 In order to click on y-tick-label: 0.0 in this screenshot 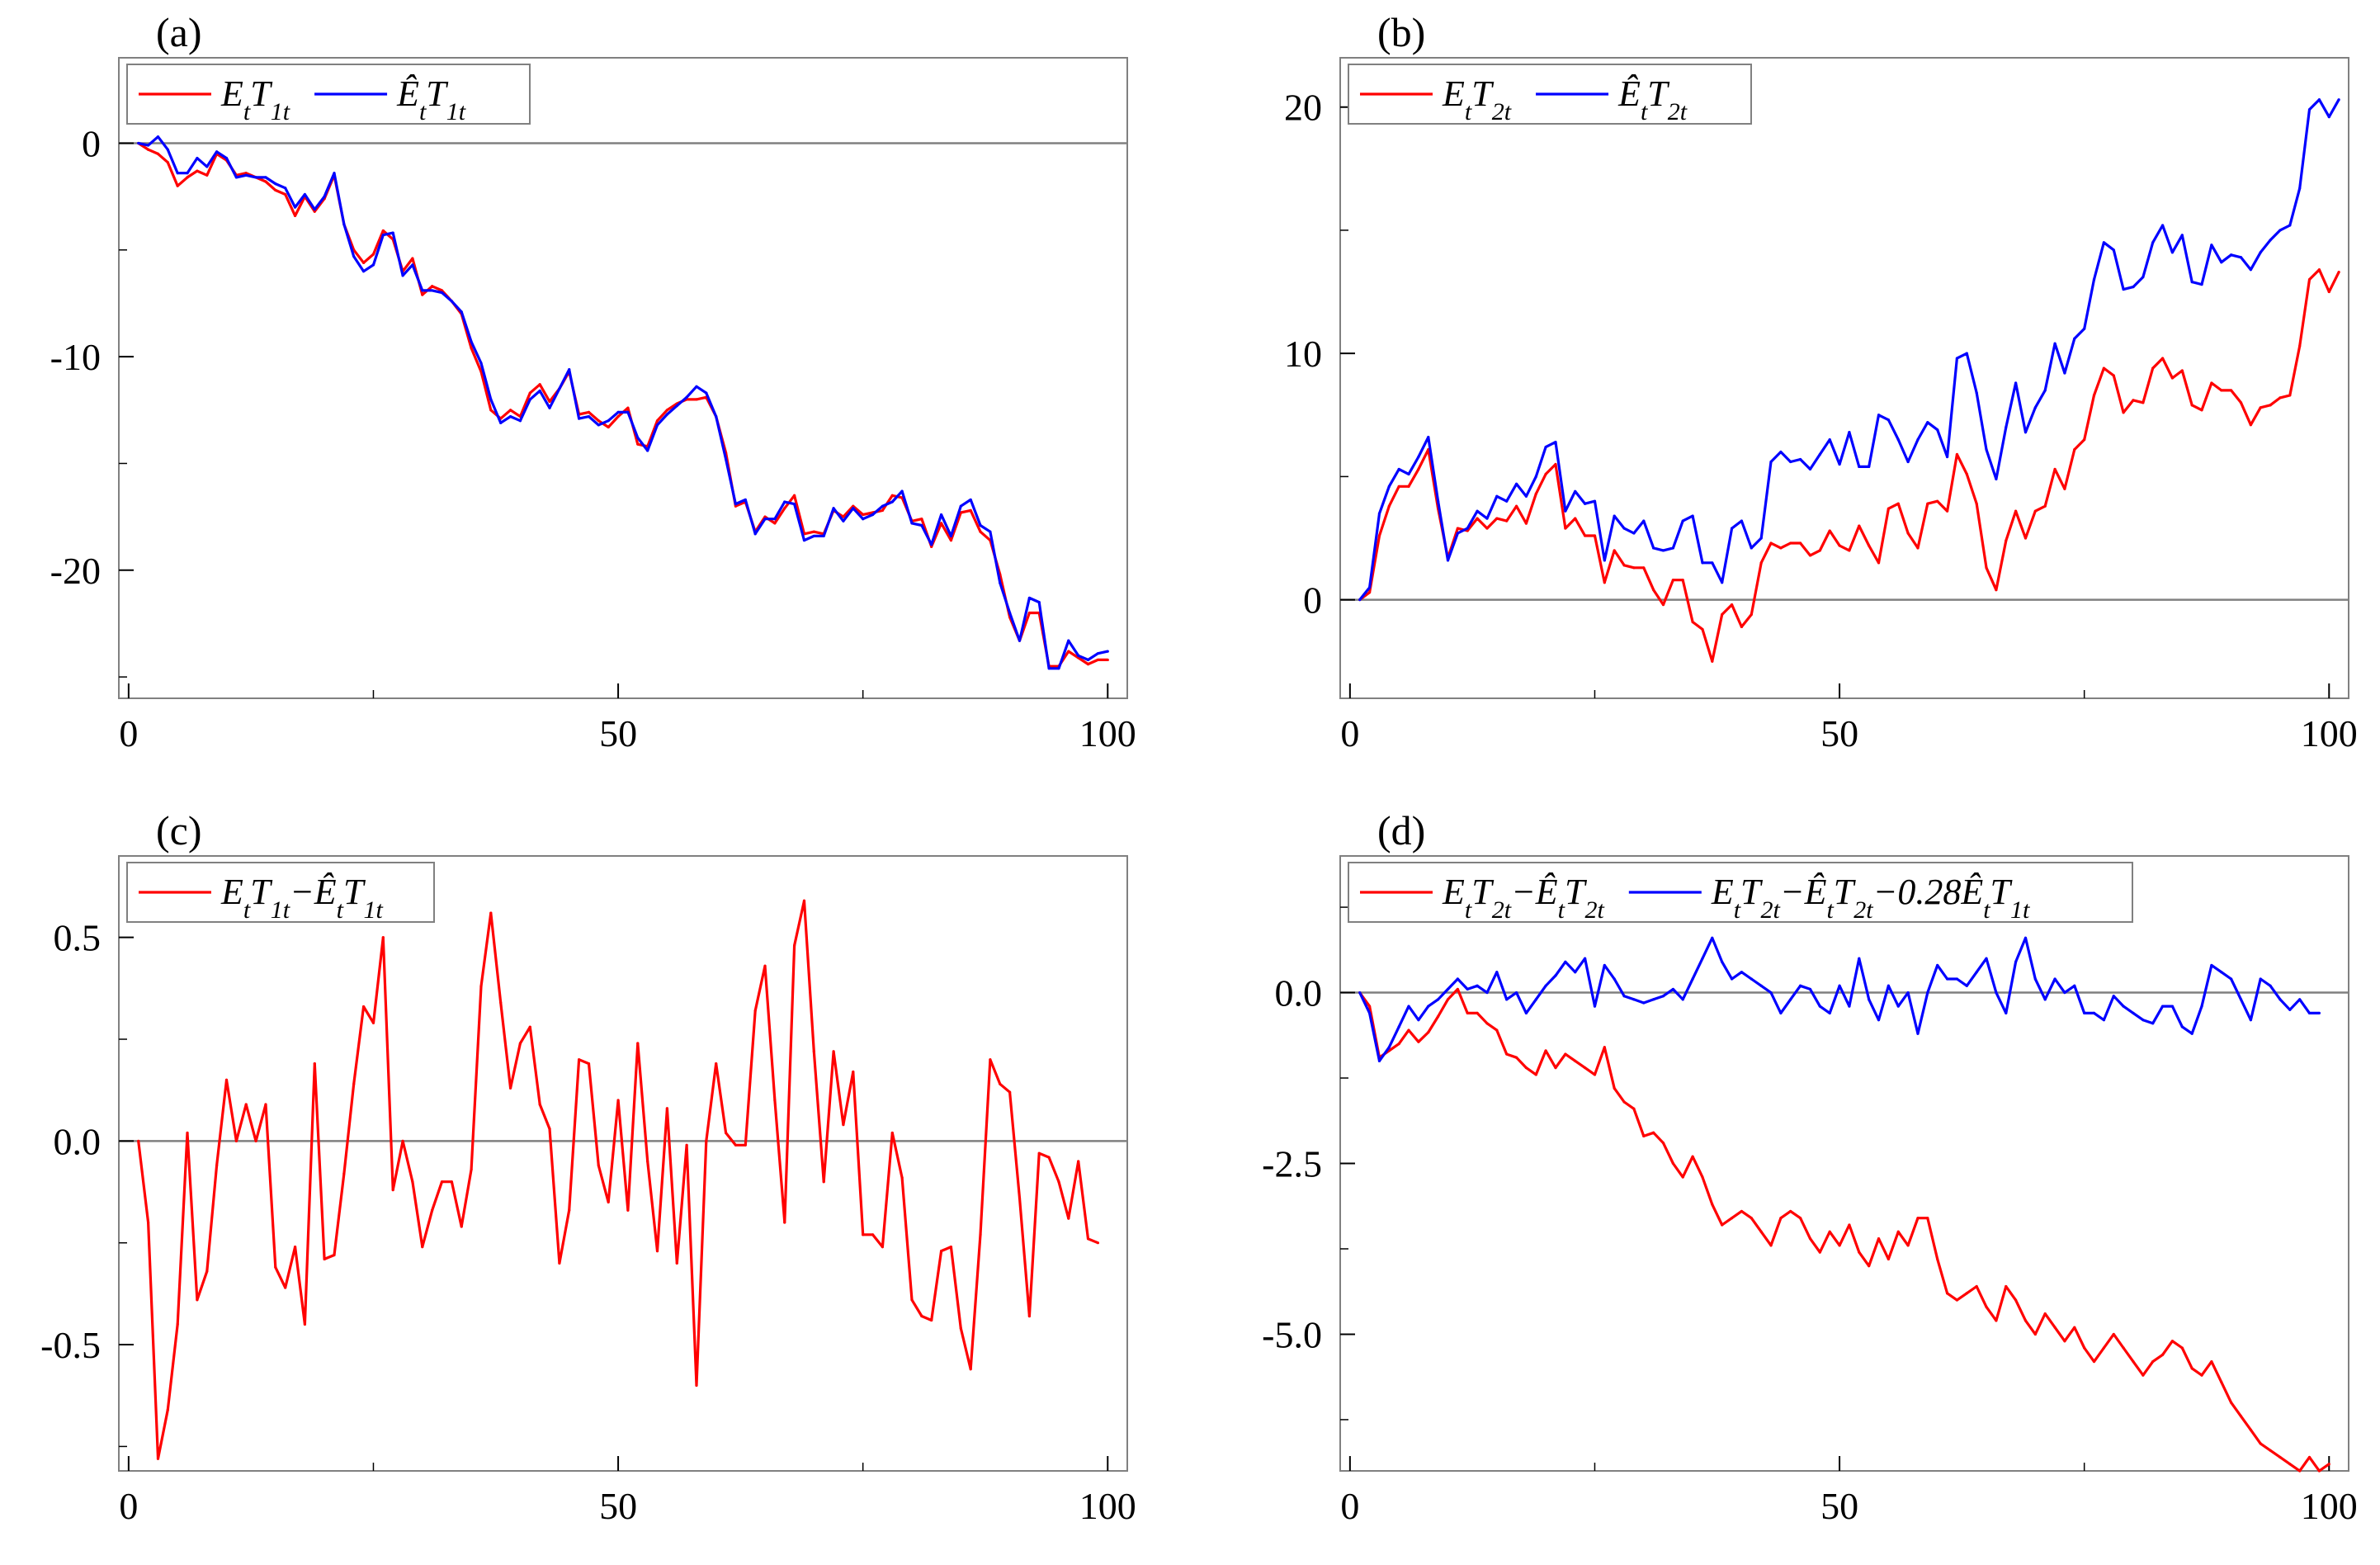, I will do `click(1299, 993)`.